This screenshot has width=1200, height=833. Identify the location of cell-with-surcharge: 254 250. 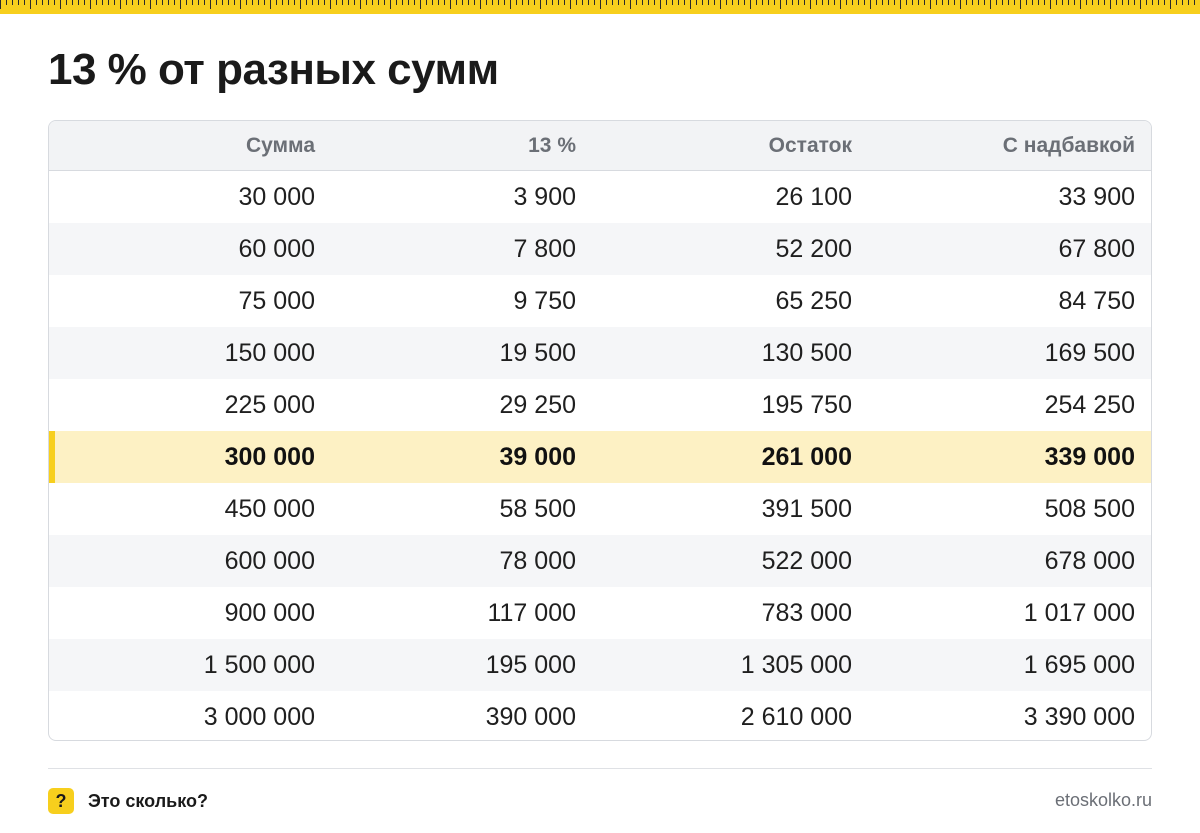
(1089, 404).